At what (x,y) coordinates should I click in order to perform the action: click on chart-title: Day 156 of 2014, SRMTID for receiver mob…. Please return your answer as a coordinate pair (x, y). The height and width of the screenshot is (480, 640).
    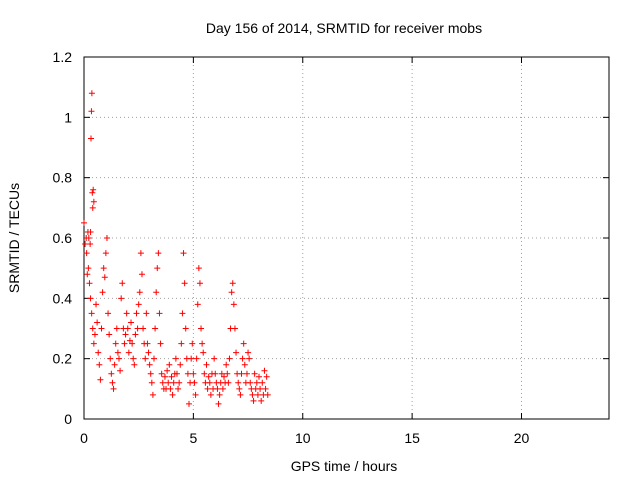
    Looking at the image, I should click on (344, 28).